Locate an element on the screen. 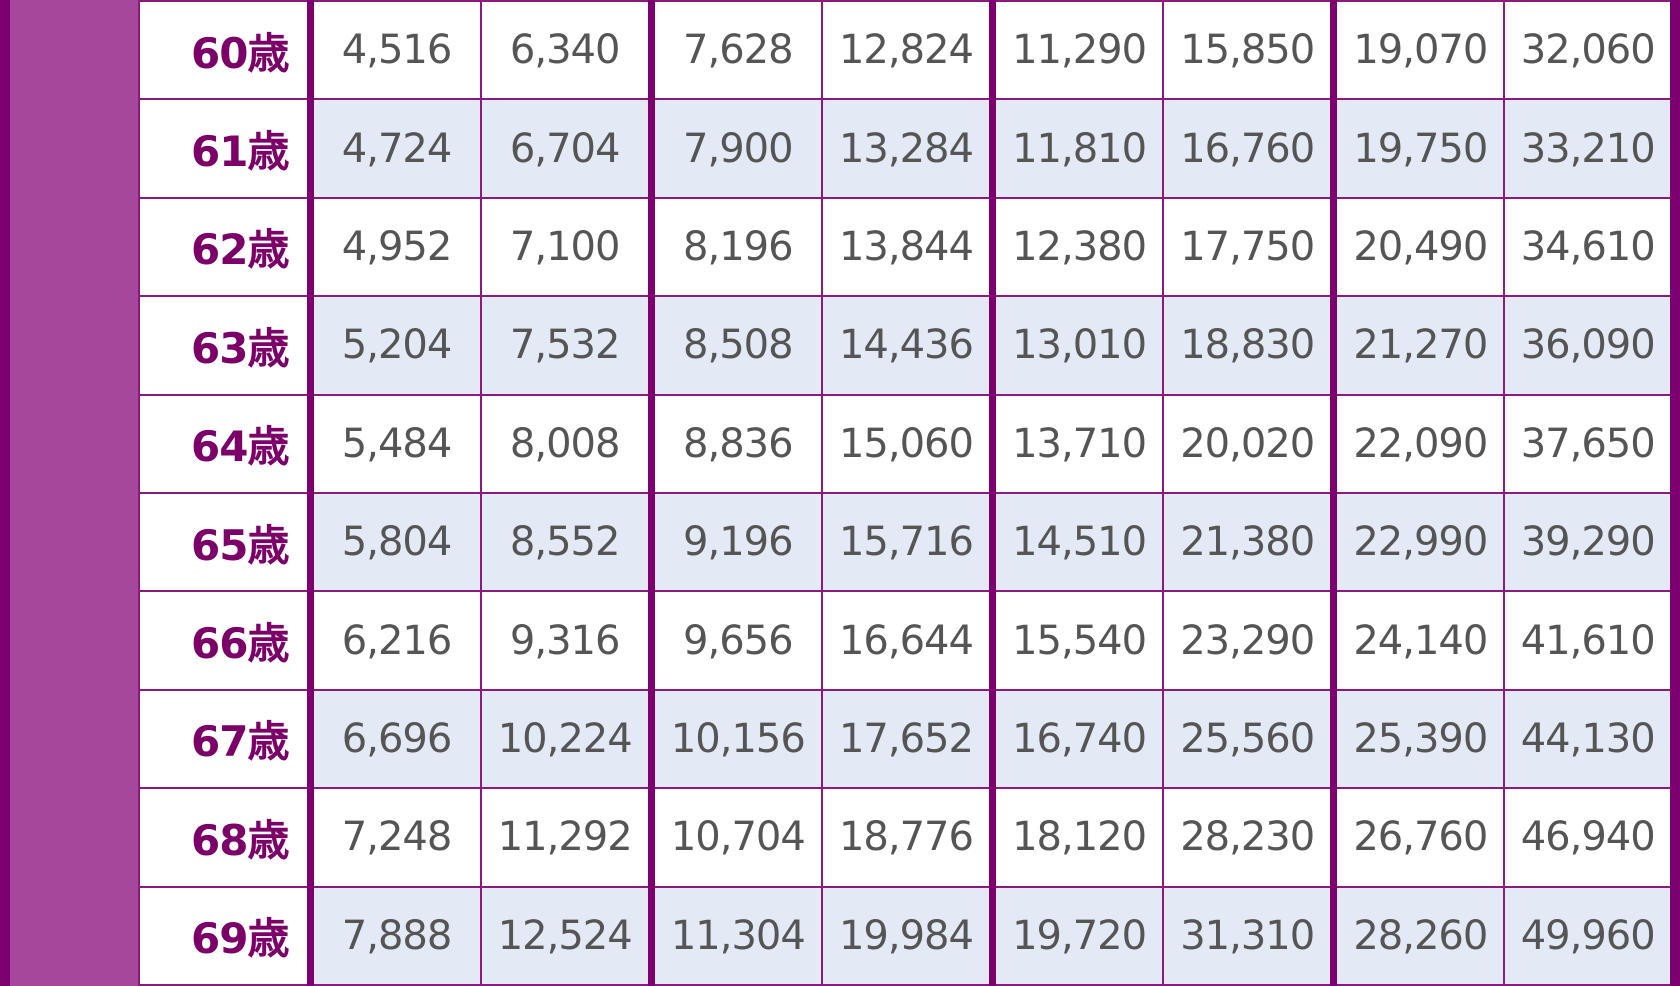 The height and width of the screenshot is (986, 1680). value-cell: 16,740 is located at coordinates (1078, 739).